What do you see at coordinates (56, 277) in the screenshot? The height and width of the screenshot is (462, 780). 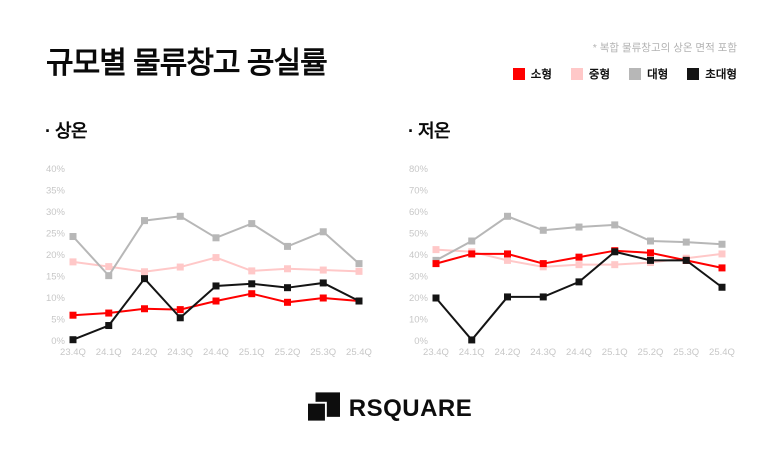 I see `svg-text: 15%` at bounding box center [56, 277].